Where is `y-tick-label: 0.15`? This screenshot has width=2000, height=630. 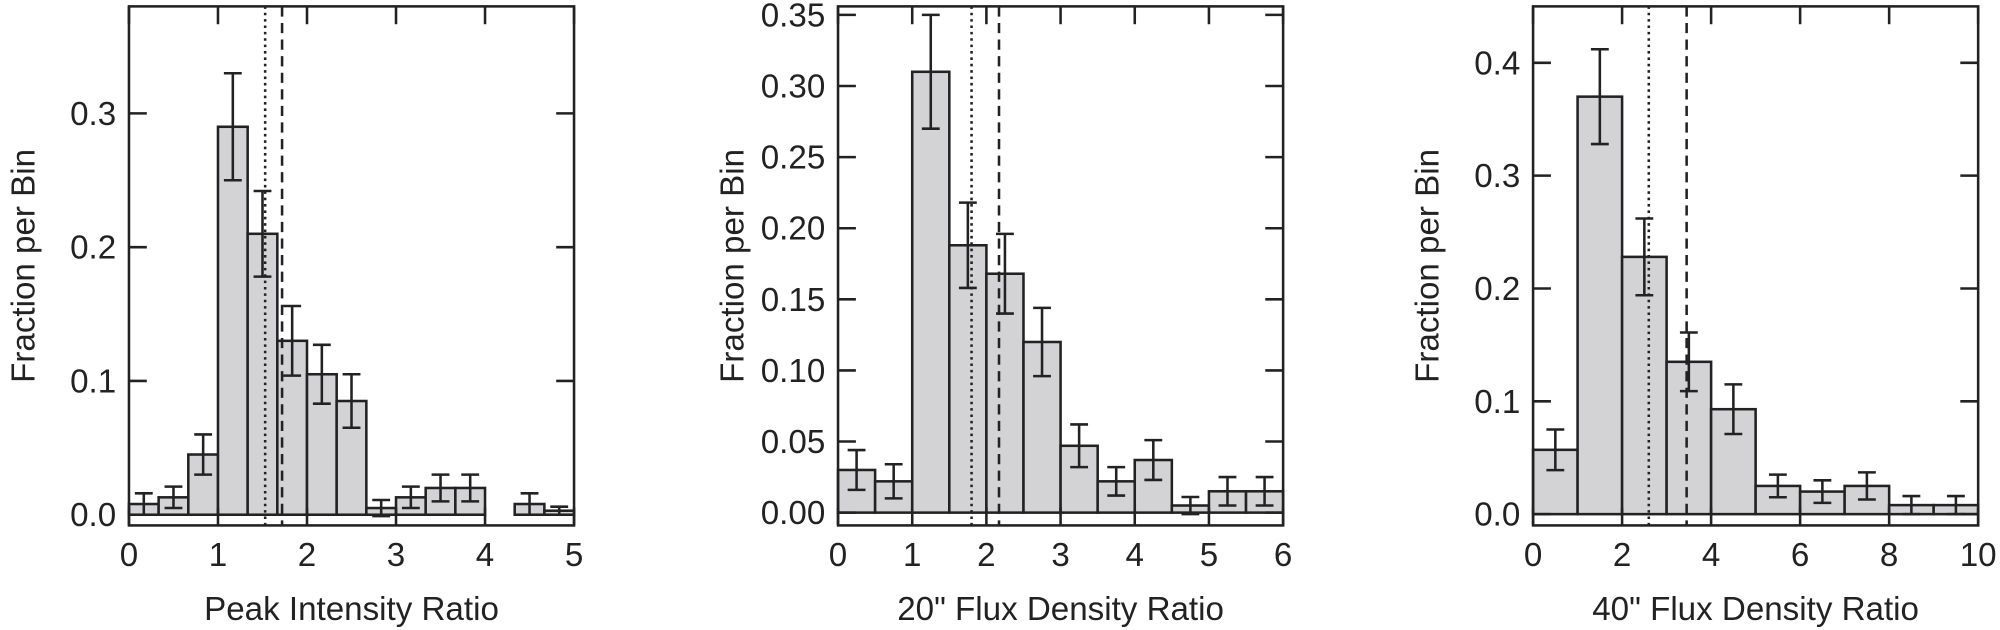 y-tick-label: 0.15 is located at coordinates (793, 300).